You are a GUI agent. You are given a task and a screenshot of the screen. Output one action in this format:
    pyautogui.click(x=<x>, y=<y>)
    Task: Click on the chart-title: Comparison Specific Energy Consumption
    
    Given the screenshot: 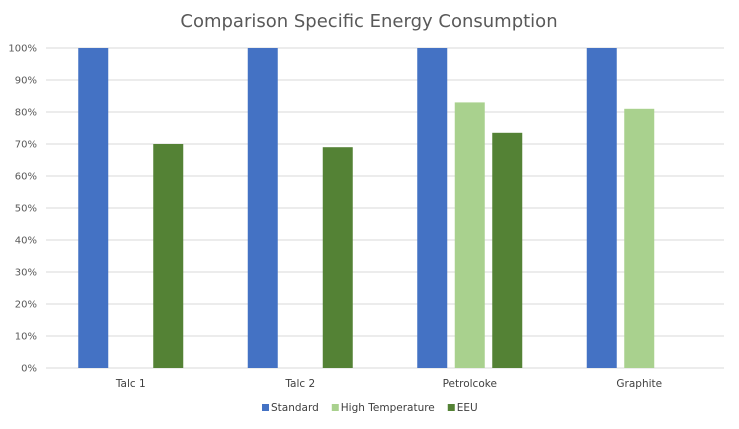 What is the action you would take?
    pyautogui.click(x=368, y=21)
    